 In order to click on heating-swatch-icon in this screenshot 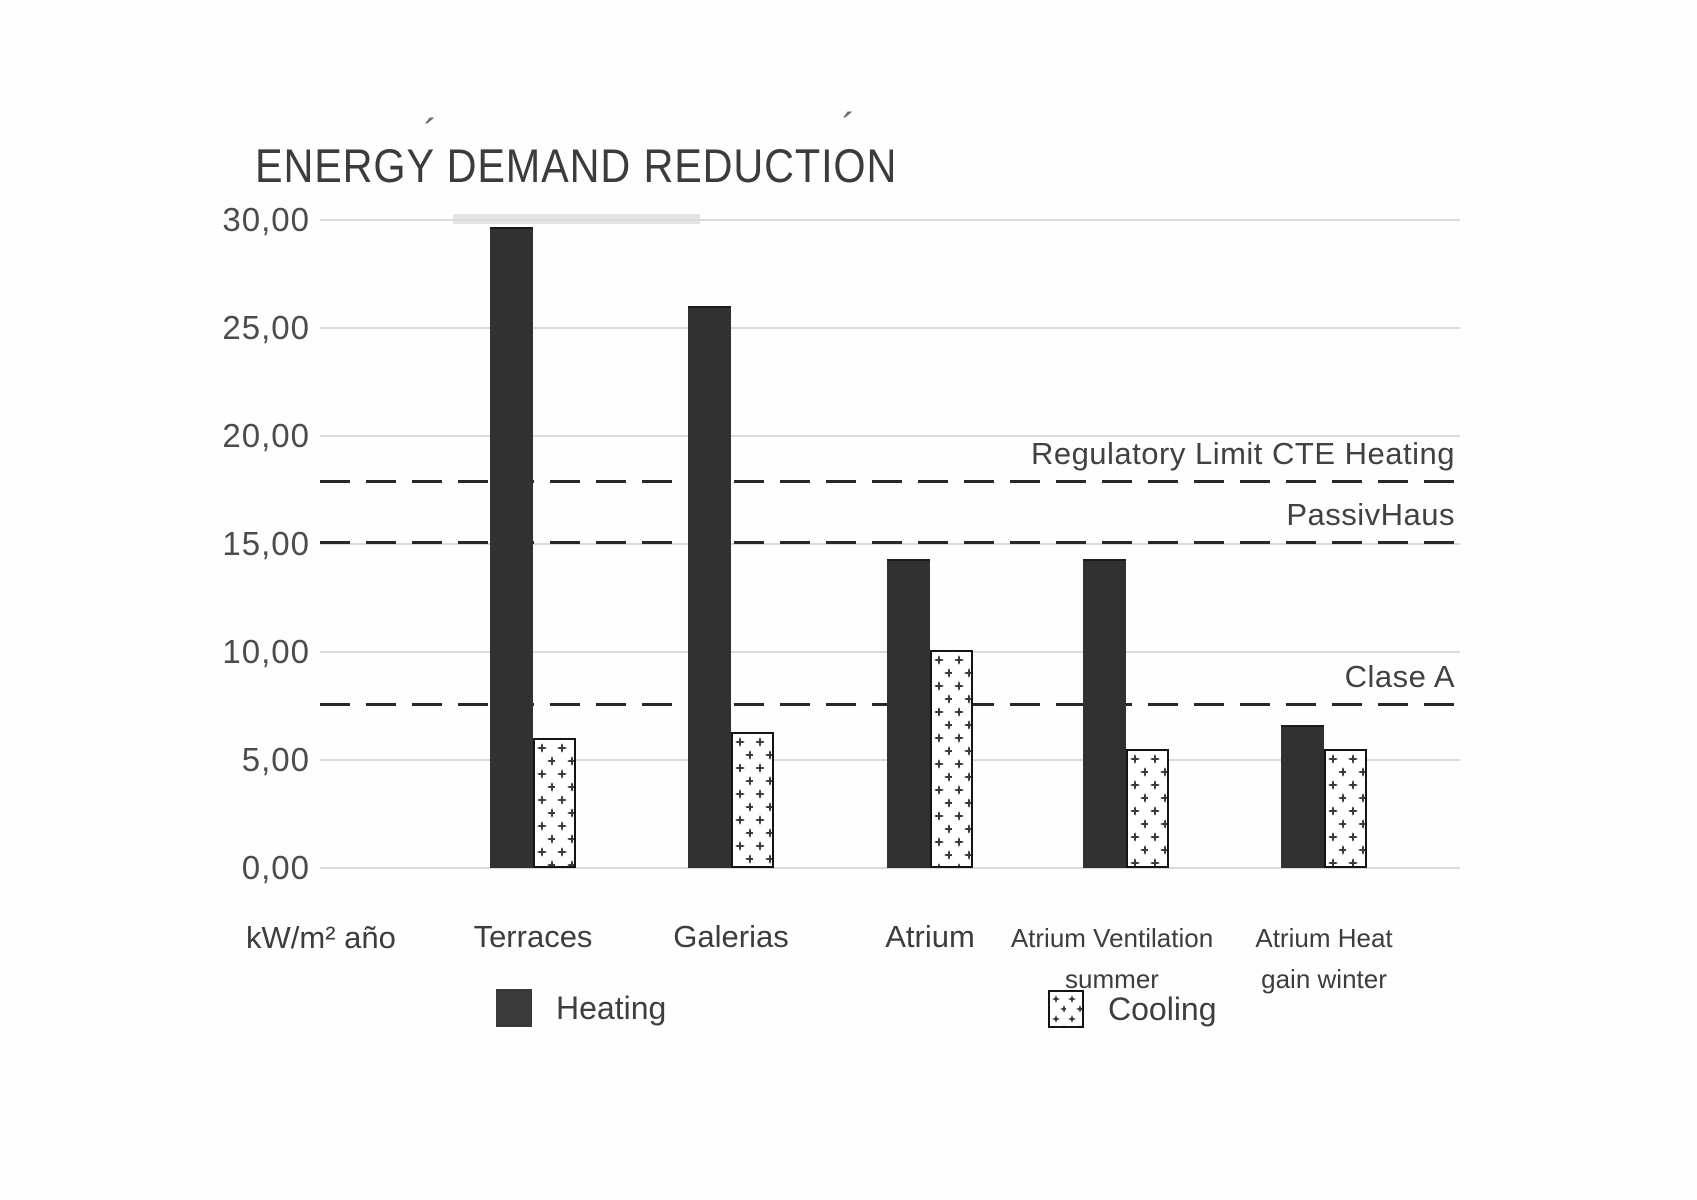, I will do `click(514, 1008)`.